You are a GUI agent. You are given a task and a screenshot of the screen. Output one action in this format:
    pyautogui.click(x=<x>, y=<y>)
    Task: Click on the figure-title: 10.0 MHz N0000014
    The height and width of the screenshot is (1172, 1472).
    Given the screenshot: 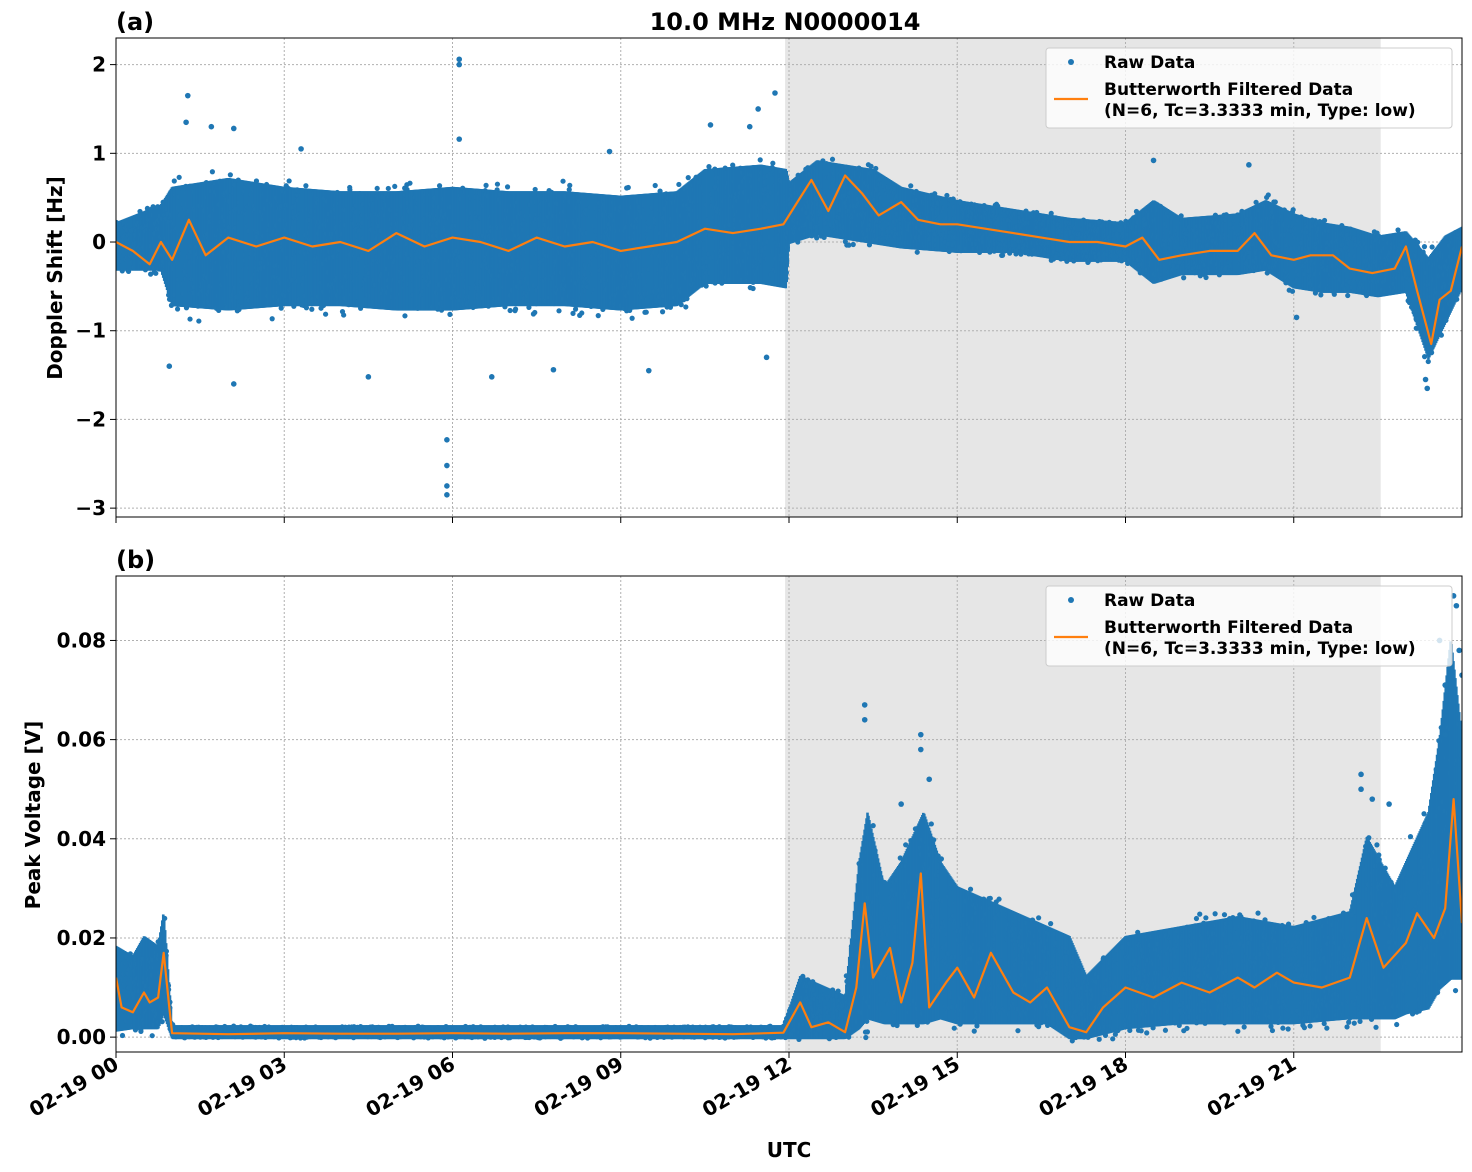 What is the action you would take?
    pyautogui.click(x=785, y=22)
    